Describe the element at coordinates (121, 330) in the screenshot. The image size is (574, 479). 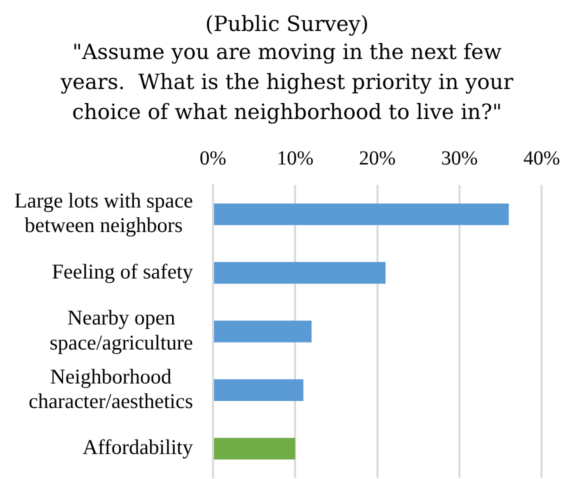
I see `y-tick-label: Nearby open space/agriculture` at that location.